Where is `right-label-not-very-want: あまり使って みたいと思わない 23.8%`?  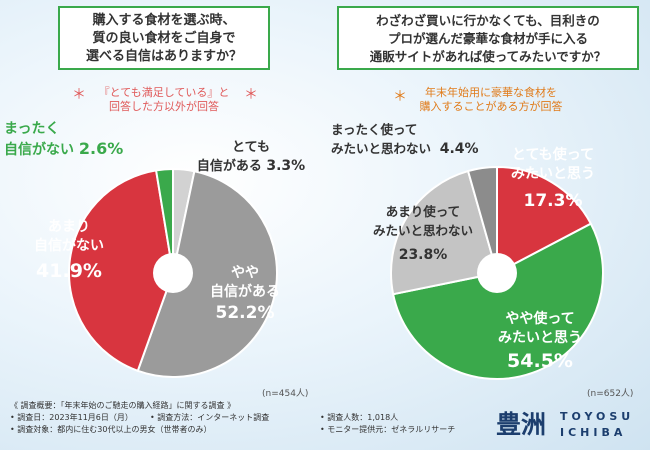 right-label-not-very-want: あまり使って みたいと思わない 23.8% is located at coordinates (423, 233).